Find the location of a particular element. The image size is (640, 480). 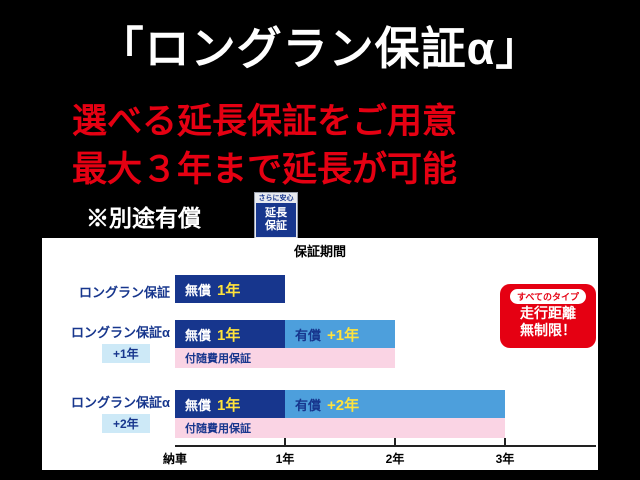

axis-tick-3yr is located at coordinates (505, 442).